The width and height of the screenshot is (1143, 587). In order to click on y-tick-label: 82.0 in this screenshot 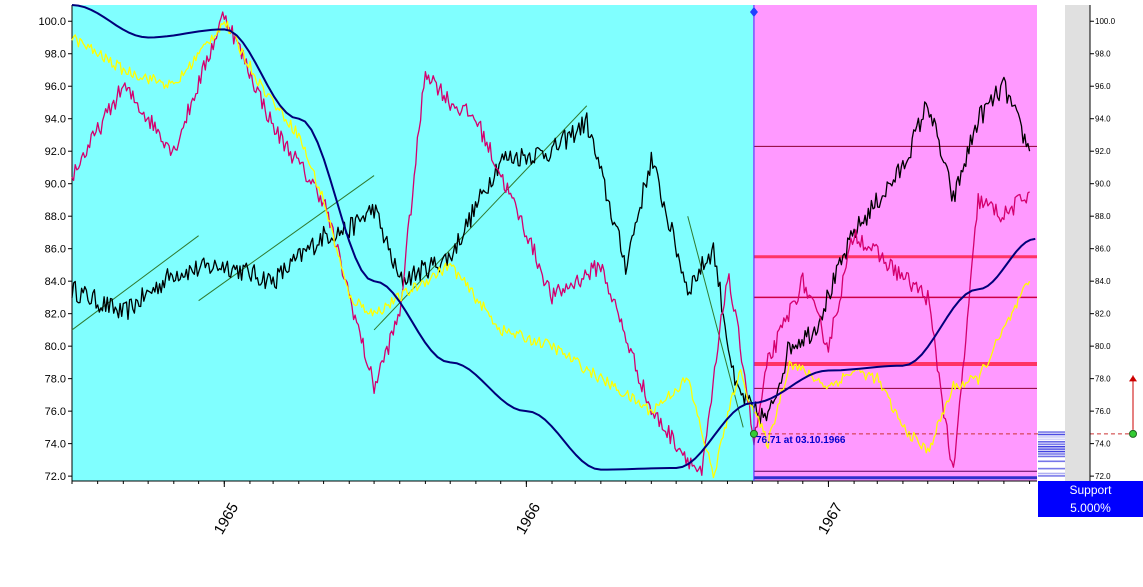, I will do `click(55, 315)`.